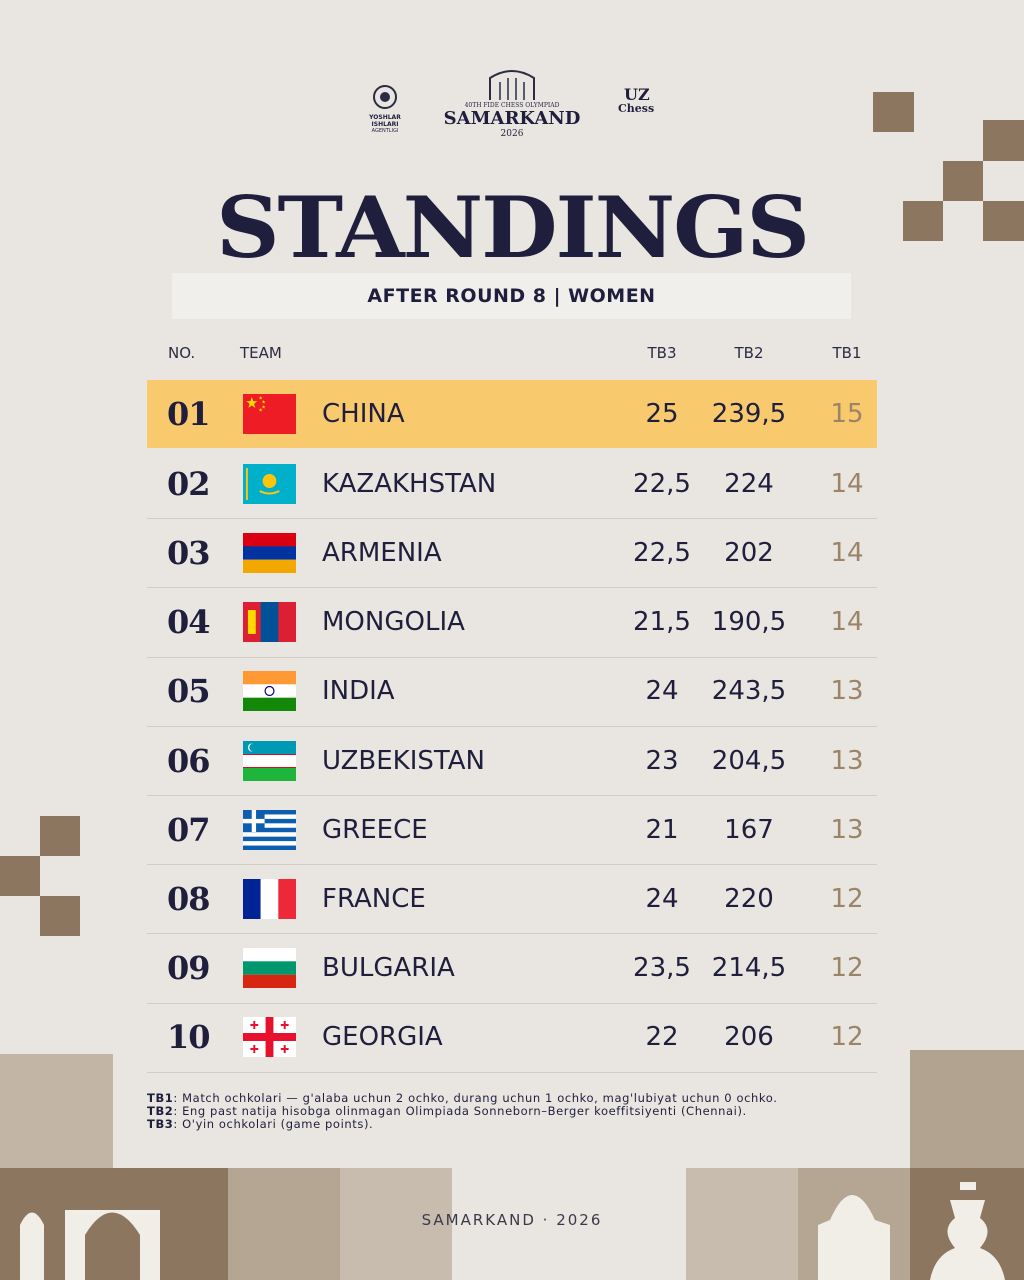 This screenshot has width=1024, height=1280. I want to click on note-text: : O'yin ochkolari (game points)., so click(273, 1124).